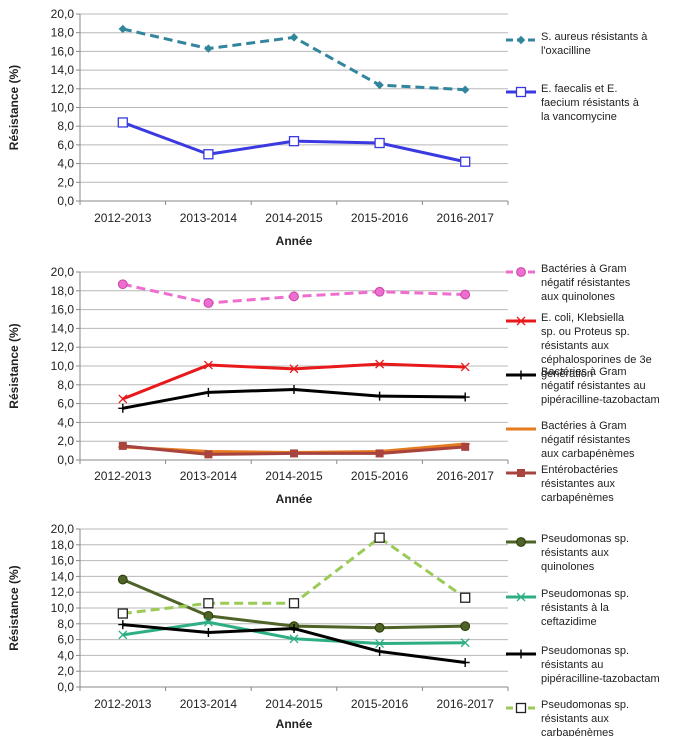 This screenshot has width=676, height=741. I want to click on legend-label: S. aureus résistants à l'oxacilline, so click(594, 44).